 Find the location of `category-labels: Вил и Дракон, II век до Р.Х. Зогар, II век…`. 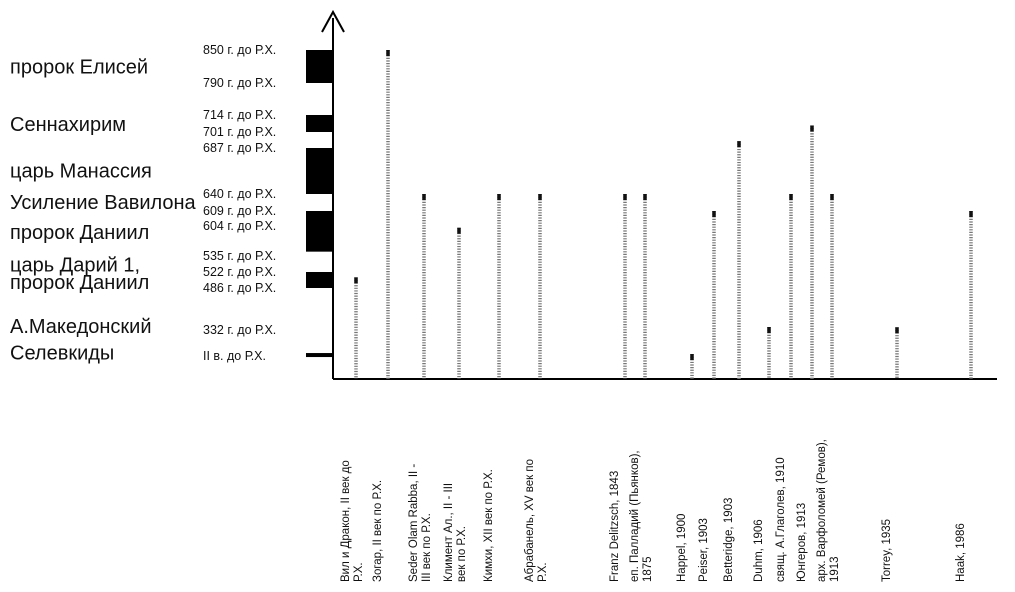

category-labels: Вил и Дракон, II век до Р.Х. Зогар, II век… is located at coordinates (653, 510).